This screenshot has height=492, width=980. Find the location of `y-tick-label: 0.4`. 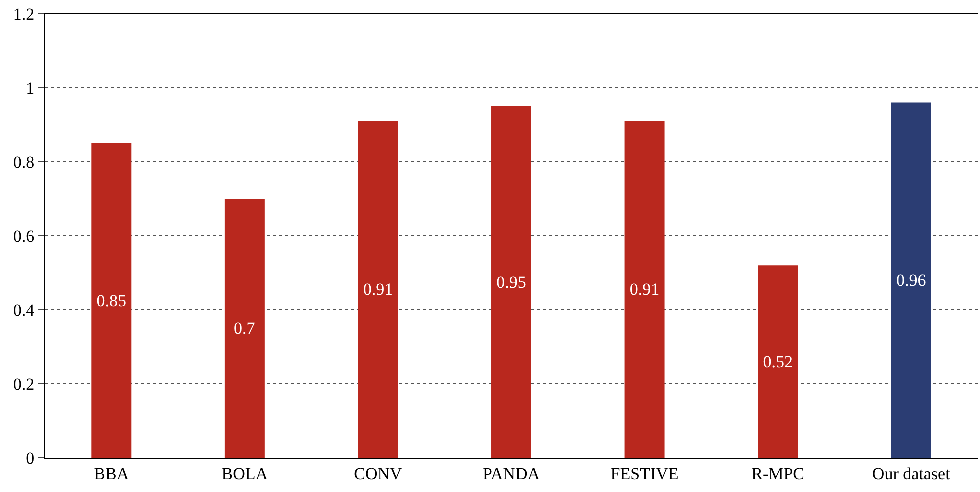

y-tick-label: 0.4 is located at coordinates (24, 310).